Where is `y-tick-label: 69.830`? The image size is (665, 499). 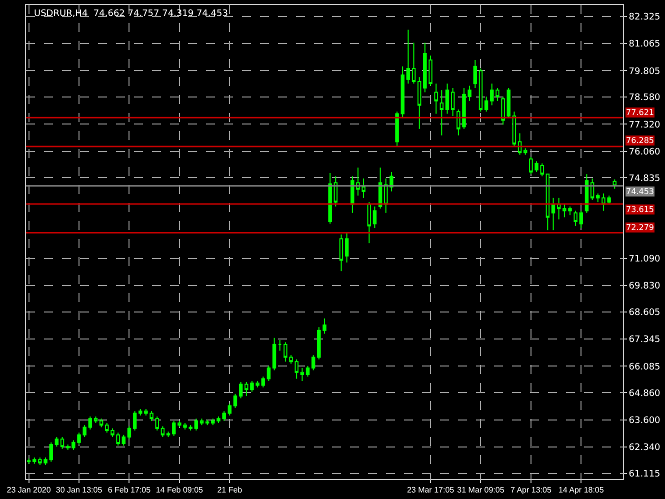
y-tick-label: 69.830 is located at coordinates (644, 287).